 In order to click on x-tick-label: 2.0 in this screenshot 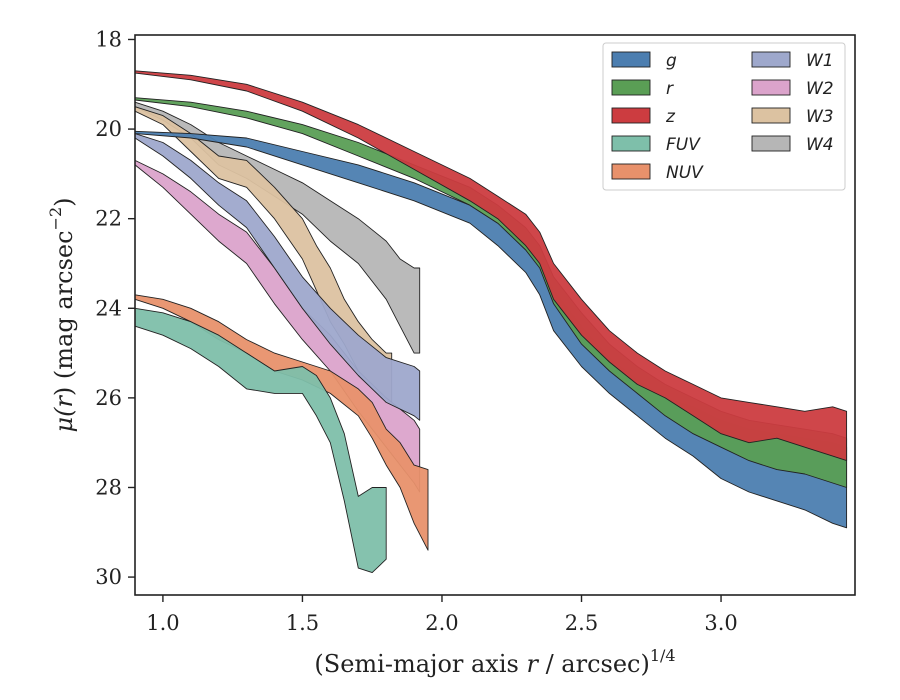, I will do `click(441, 623)`.